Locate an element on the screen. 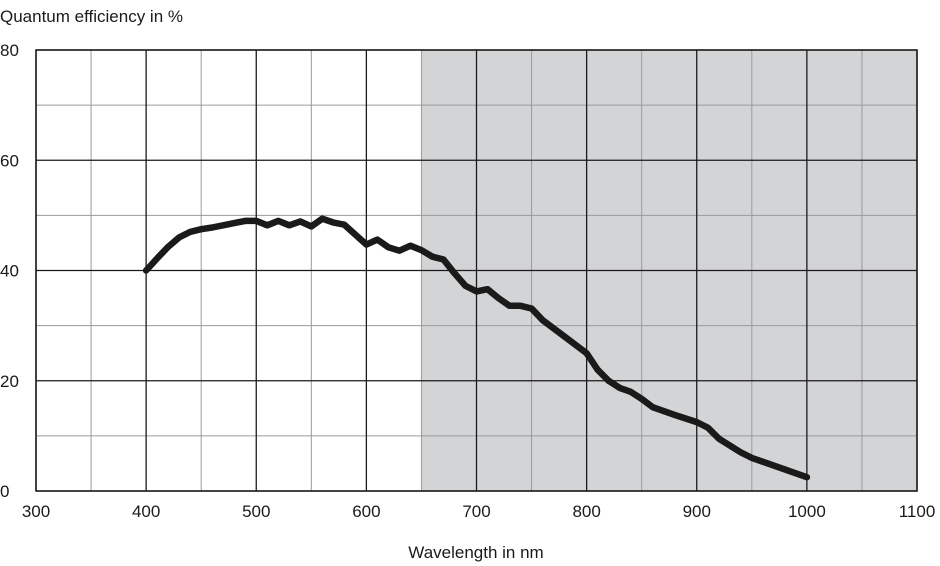 Image resolution: width=940 pixels, height=566 pixels. x-axis-title: Wavelength in nm is located at coordinates (475, 552).